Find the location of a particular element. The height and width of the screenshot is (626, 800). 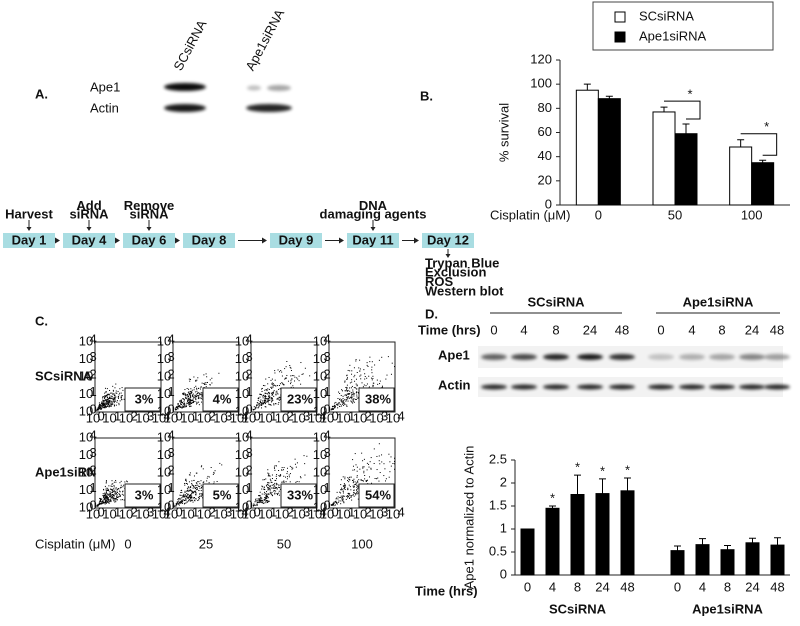

timeline-note: ROS is located at coordinates (439, 281).